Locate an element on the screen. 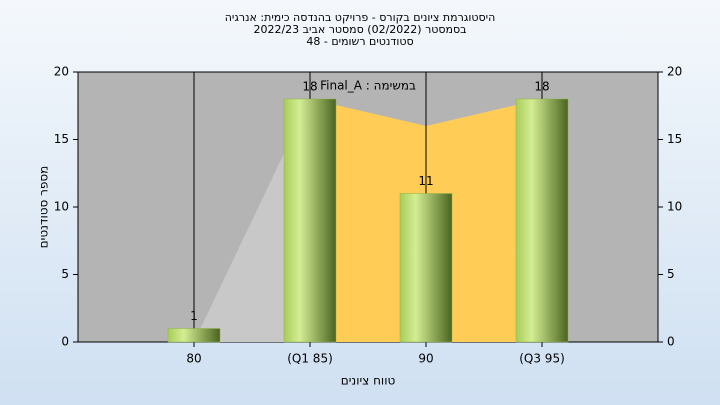  y2-tick-label: 10 is located at coordinates (674, 207).